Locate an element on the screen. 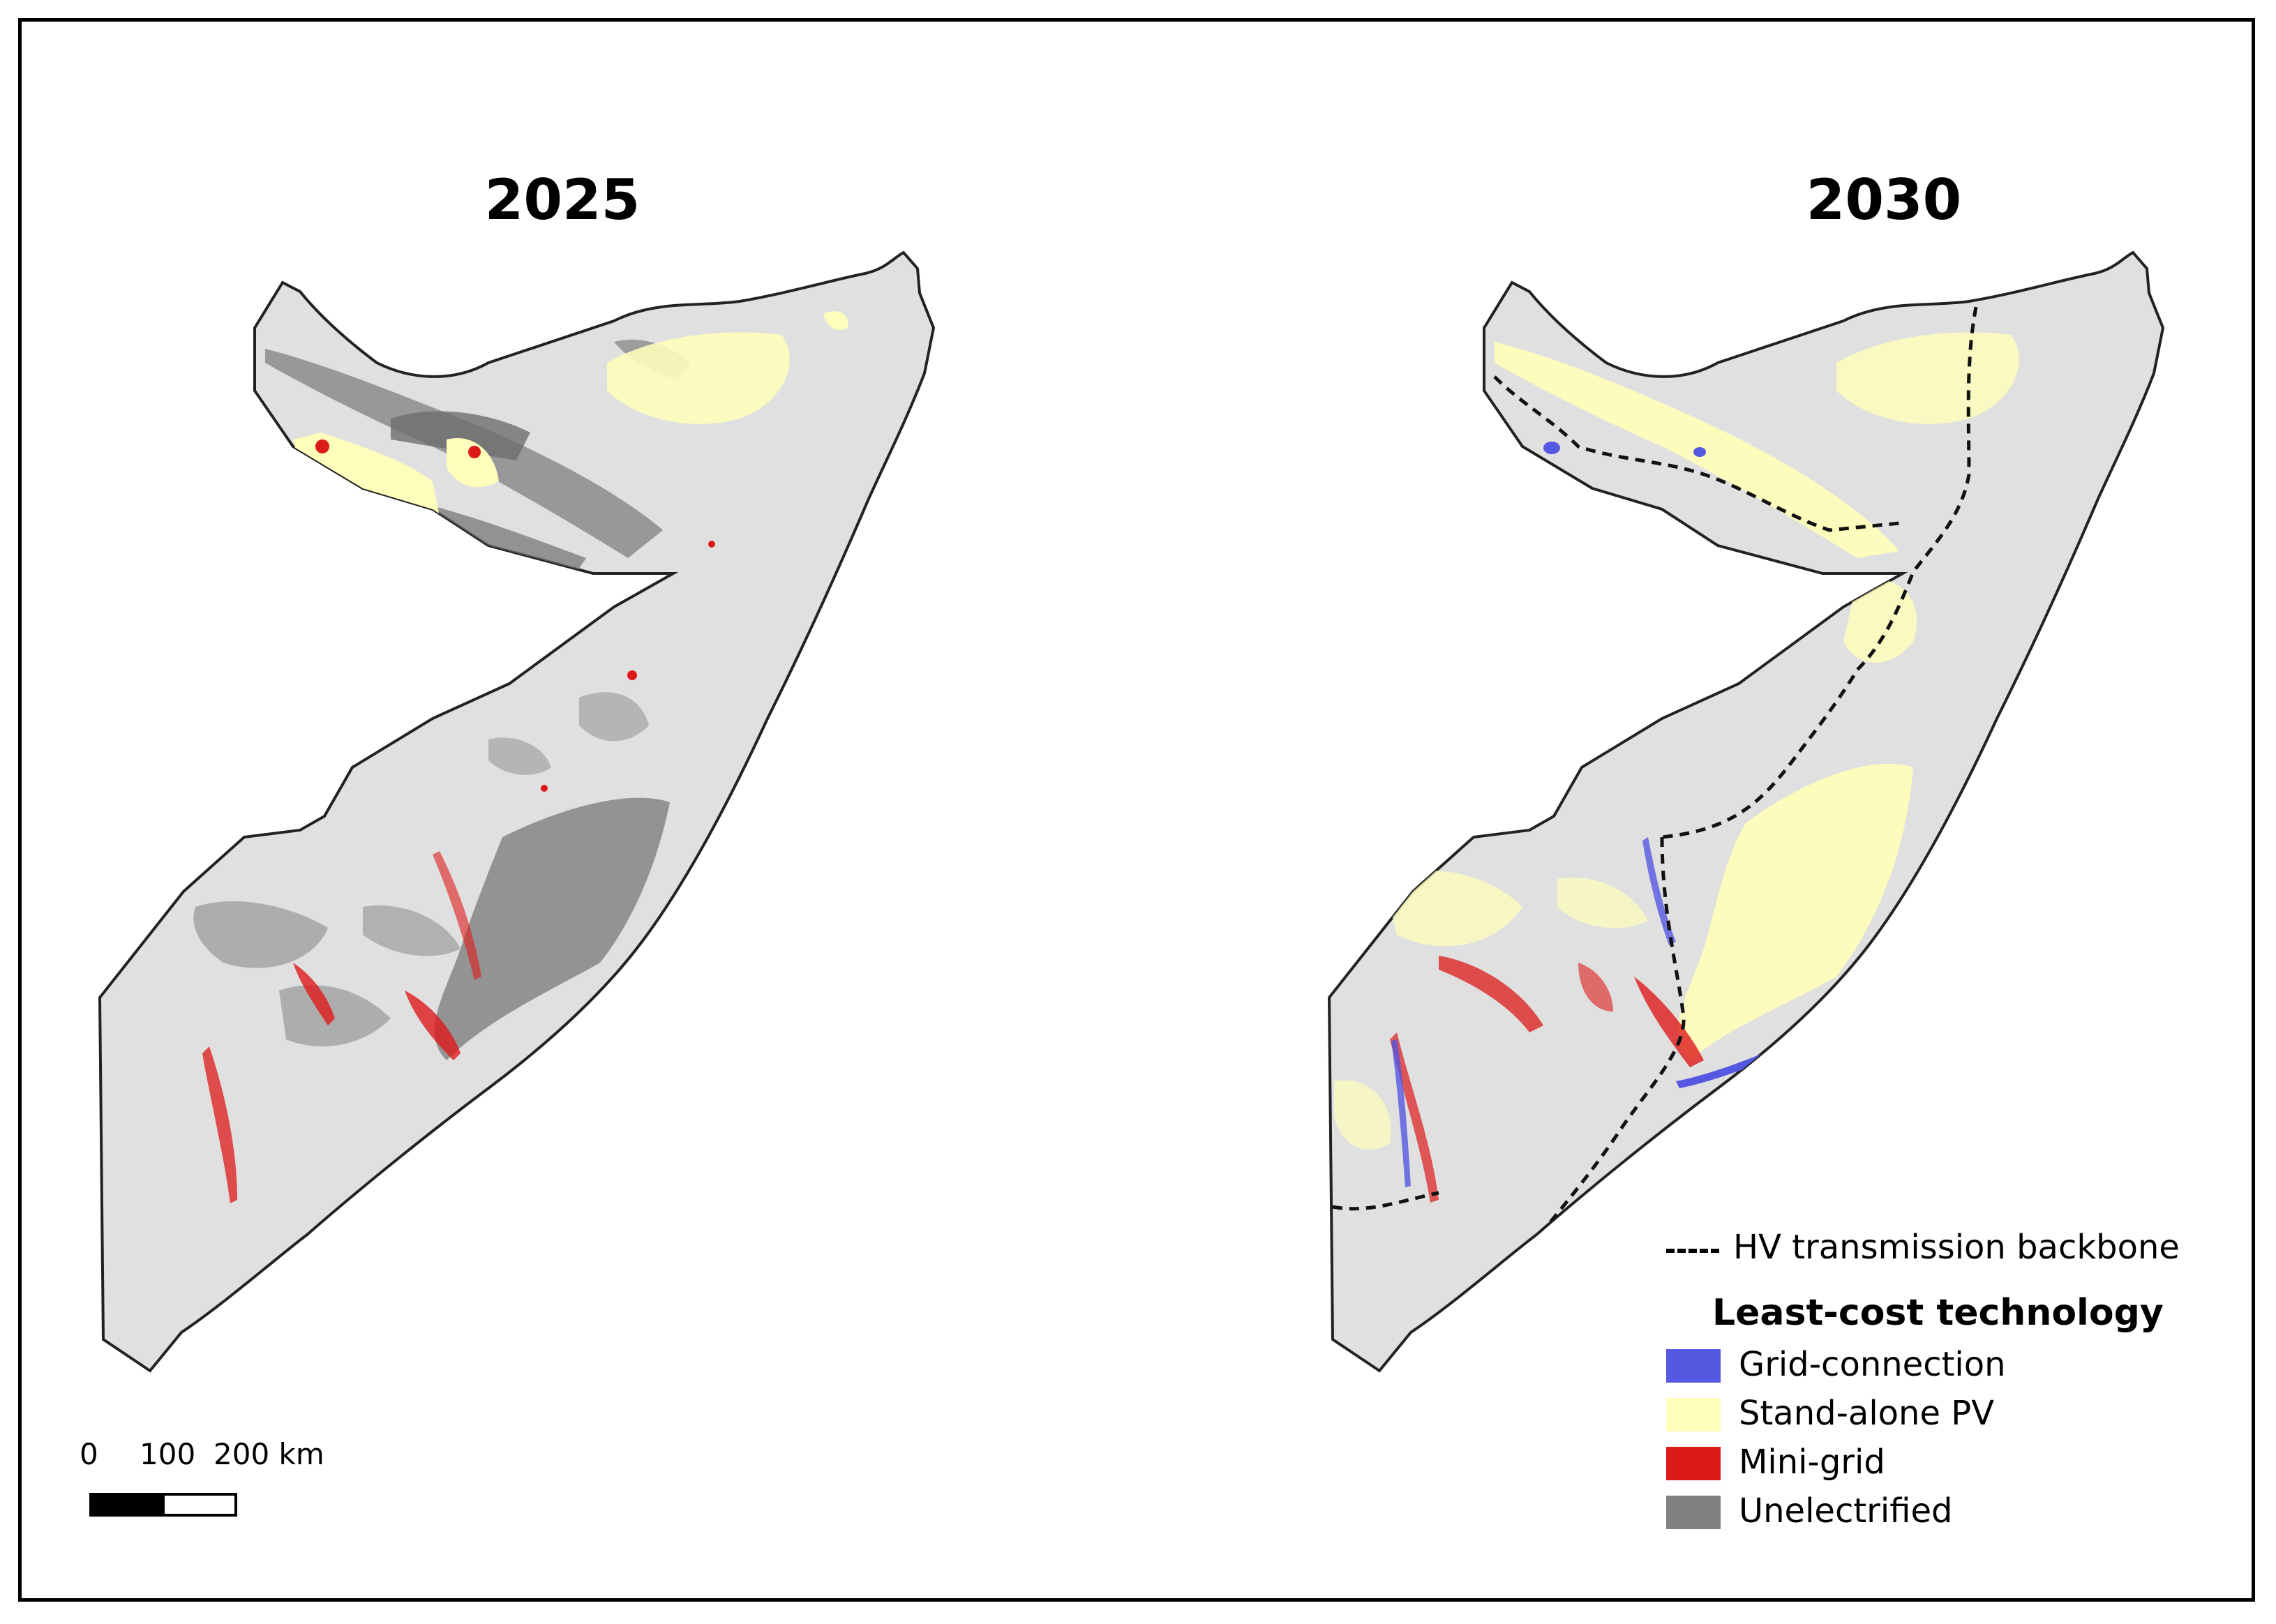 The height and width of the screenshot is (1624, 2276). swatch-grid-connection is located at coordinates (1693, 1366).